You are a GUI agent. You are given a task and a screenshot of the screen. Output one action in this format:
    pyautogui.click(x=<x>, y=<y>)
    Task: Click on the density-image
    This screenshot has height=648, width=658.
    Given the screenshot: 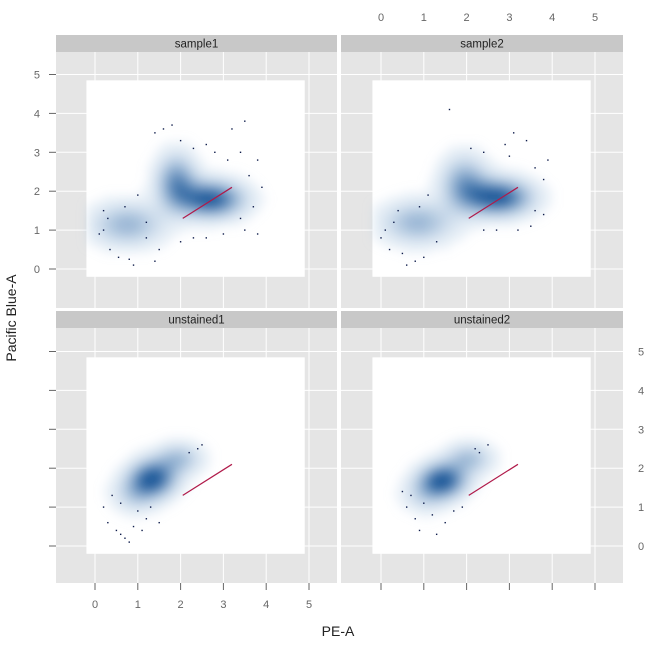 What is the action you would take?
    pyautogui.click(x=195, y=455)
    